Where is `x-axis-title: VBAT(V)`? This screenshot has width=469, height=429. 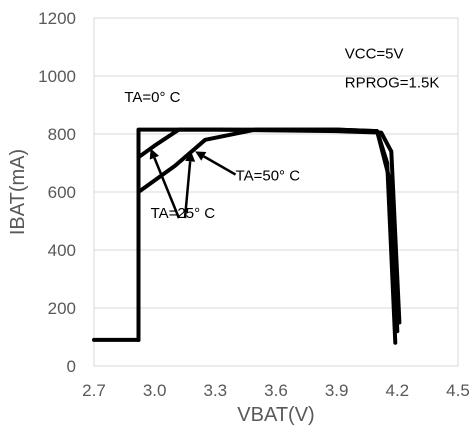 x-axis-title: VBAT(V) is located at coordinates (275, 415).